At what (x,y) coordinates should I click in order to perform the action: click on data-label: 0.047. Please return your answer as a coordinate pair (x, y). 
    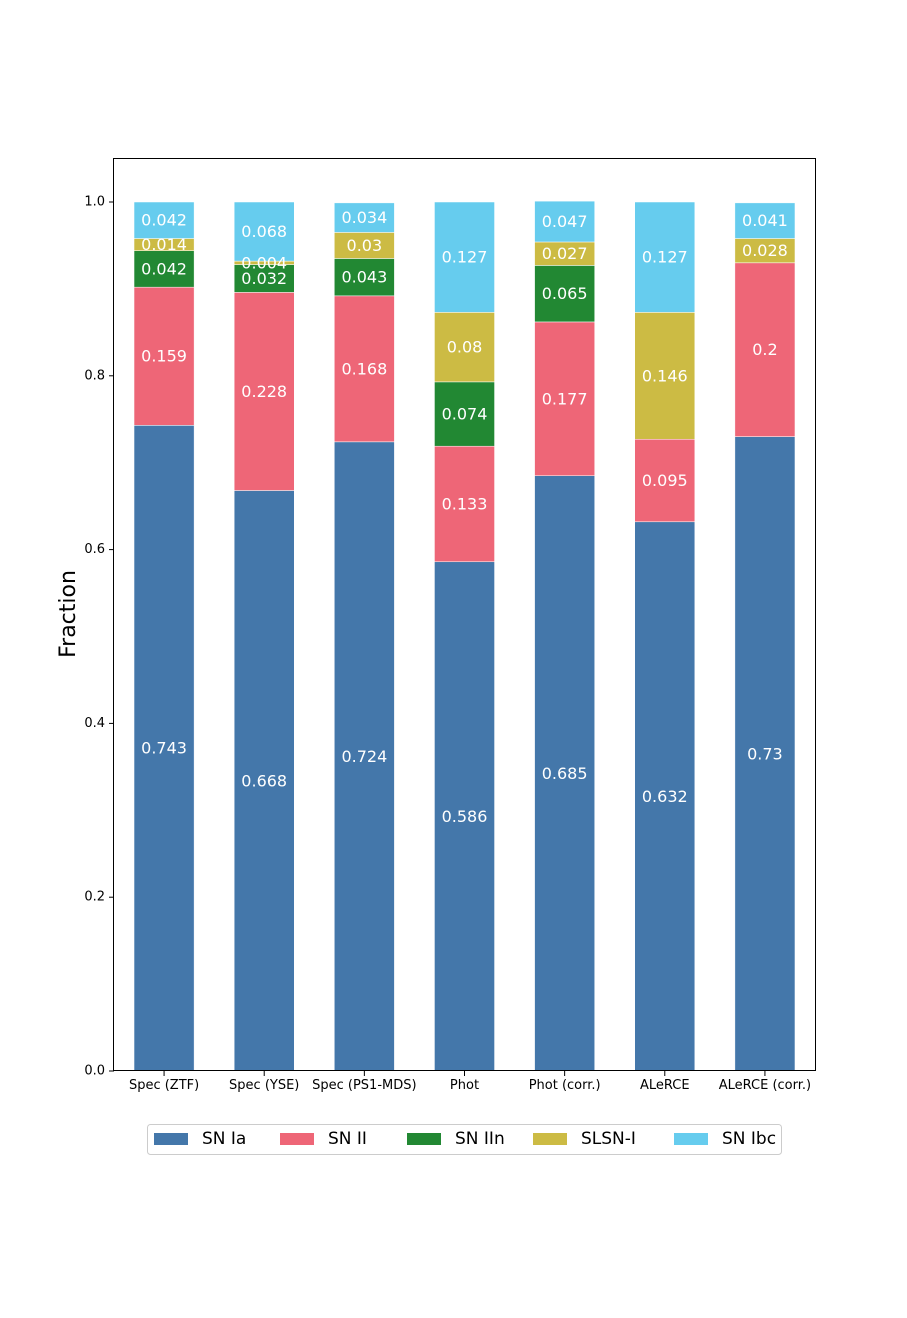
    Looking at the image, I should click on (565, 221).